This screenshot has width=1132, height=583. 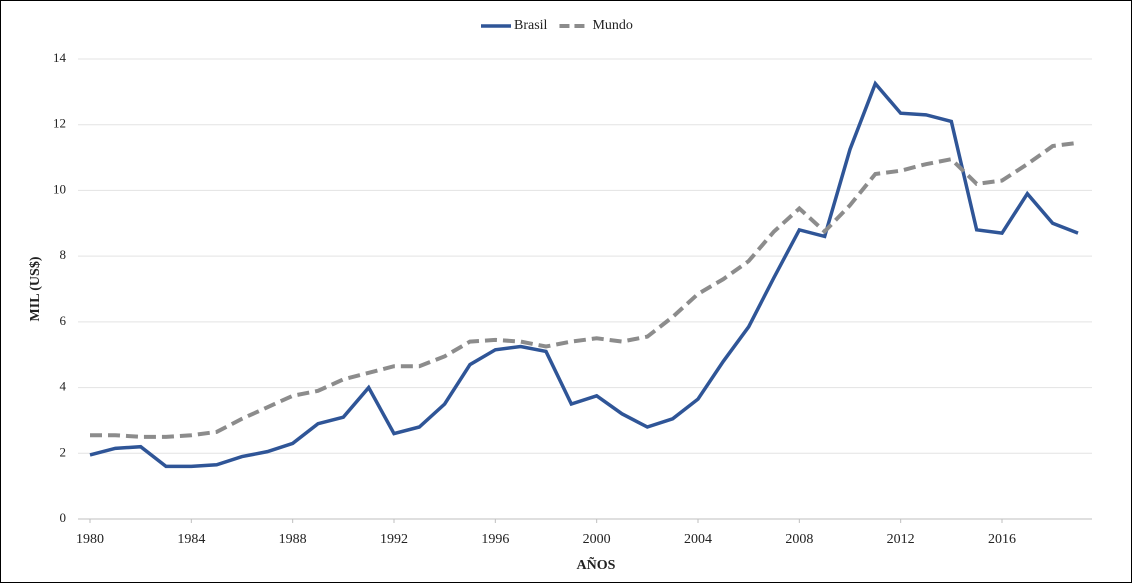 What do you see at coordinates (531, 25) in the screenshot?
I see `legend-label: Brasil` at bounding box center [531, 25].